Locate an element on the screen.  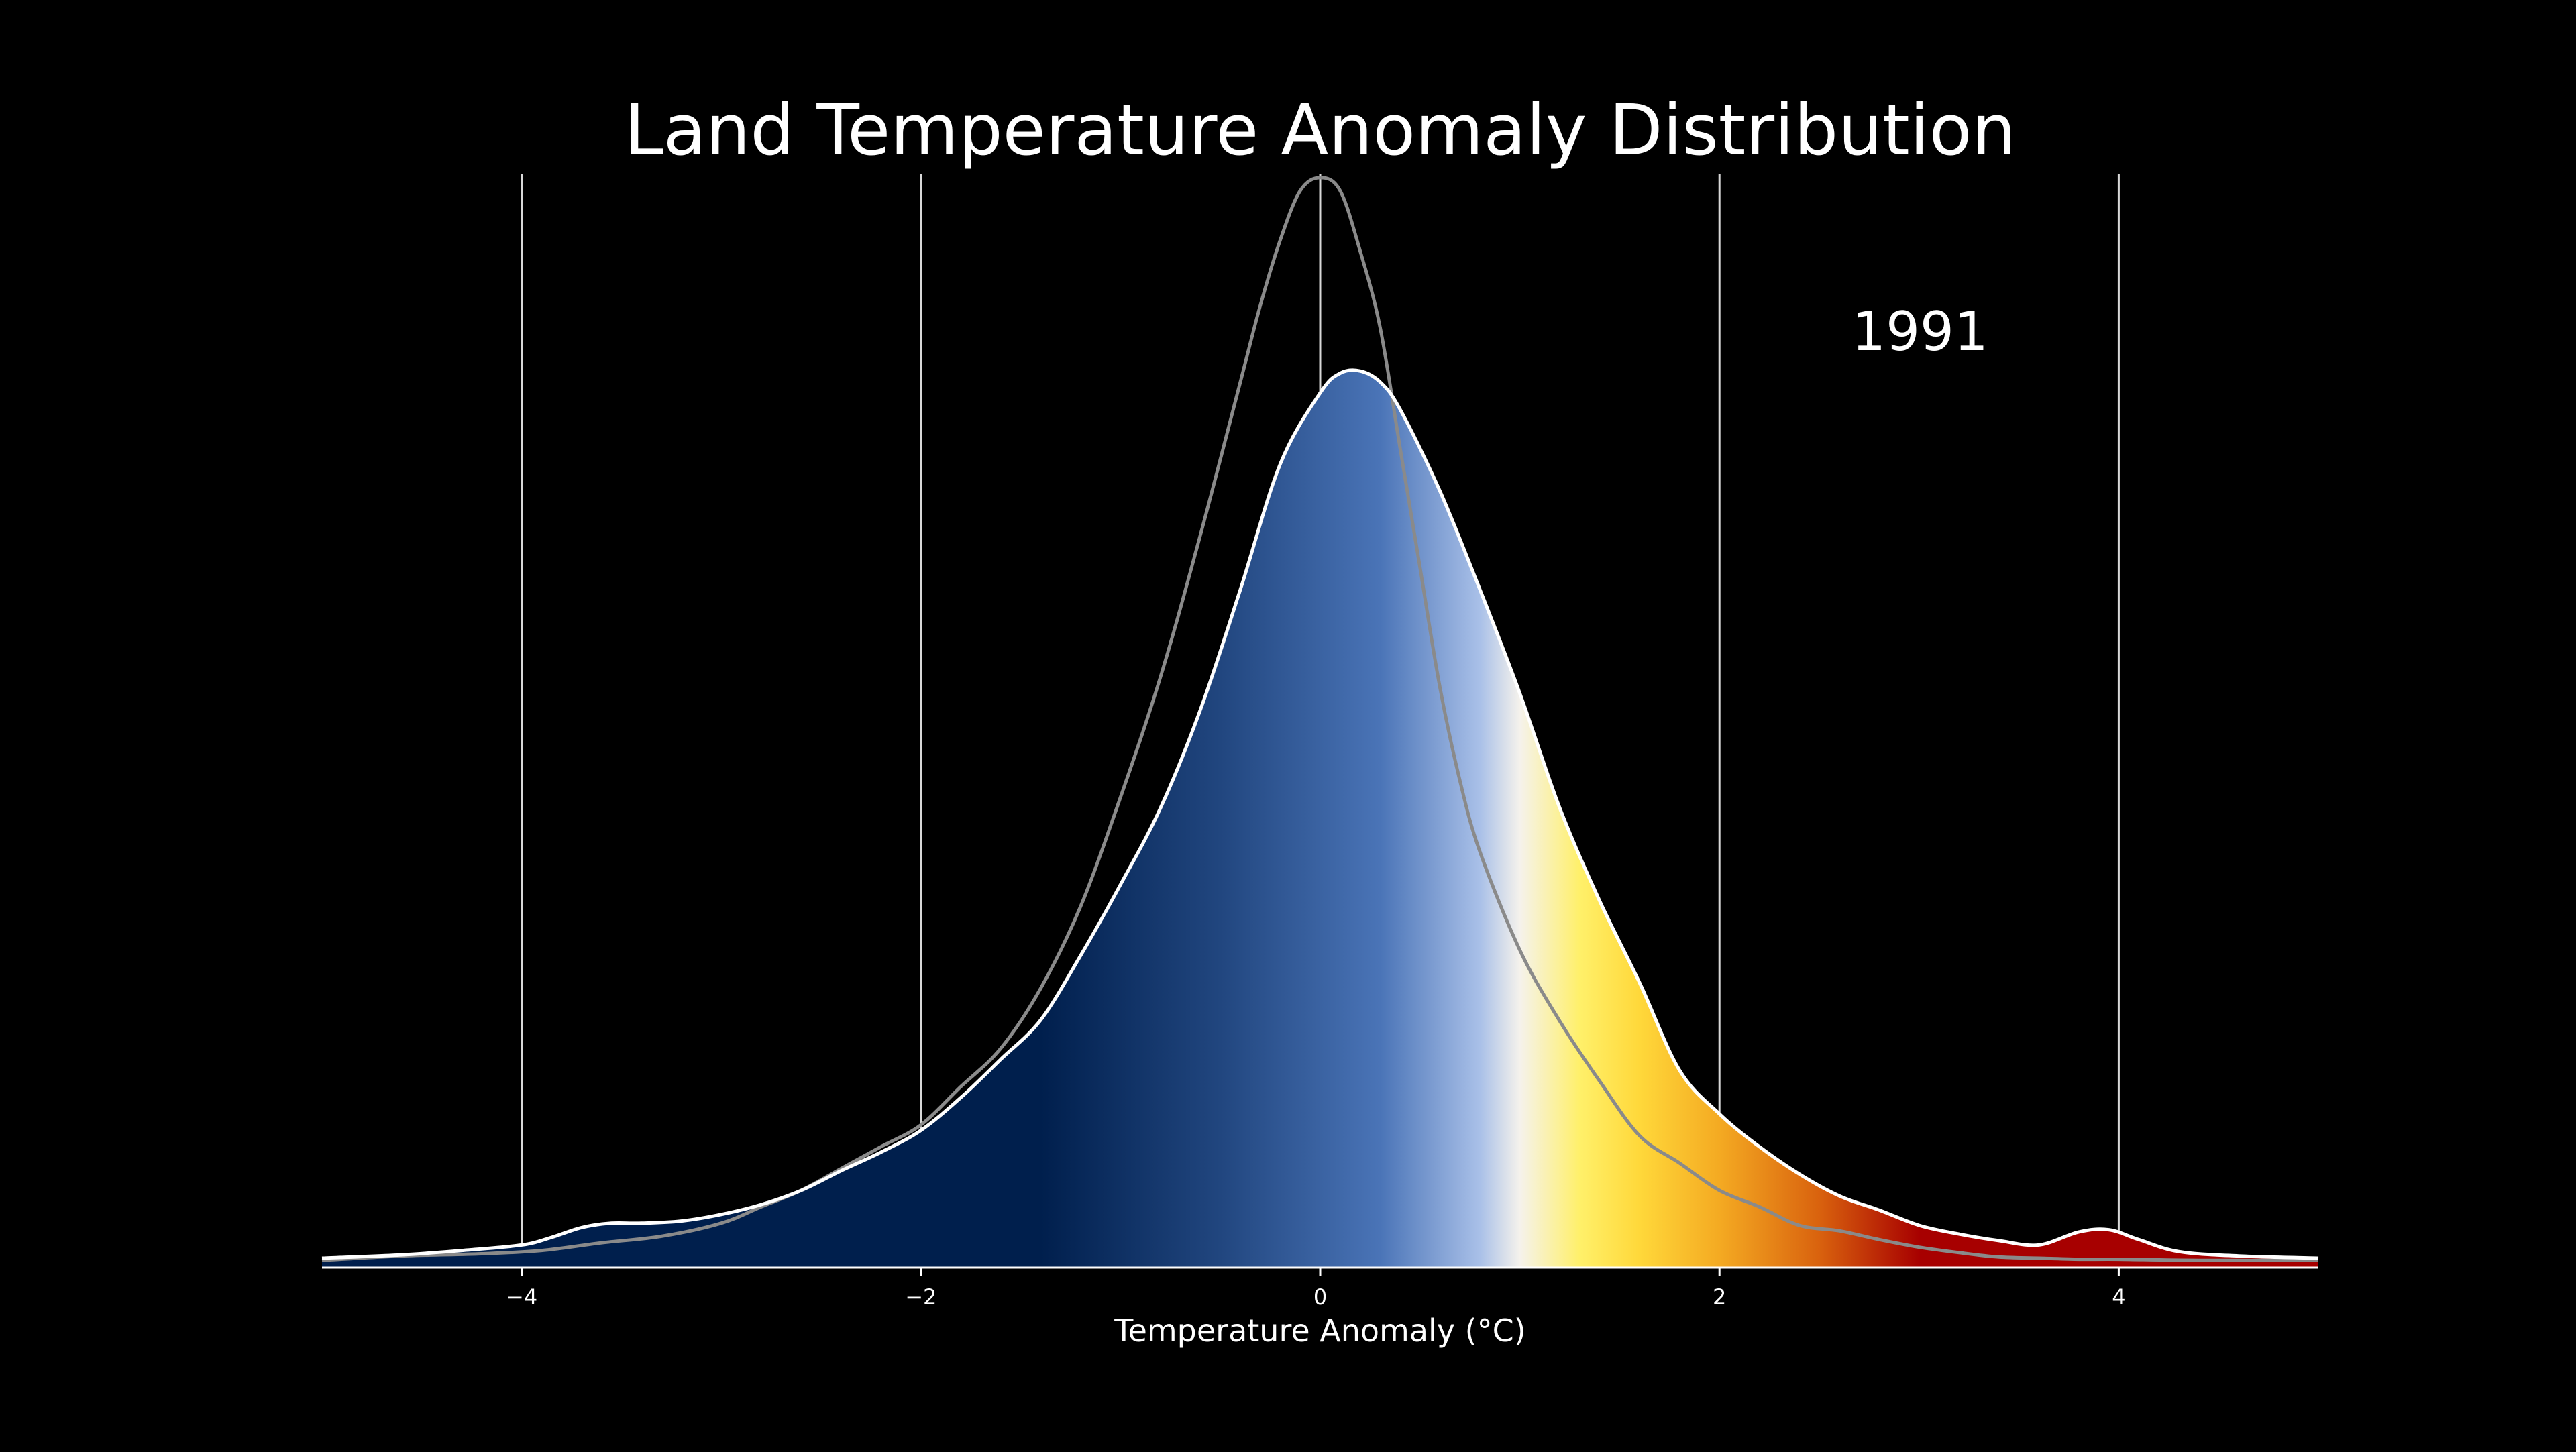
chart-title: Land Temperature Anomaly Distribution is located at coordinates (1320, 130).